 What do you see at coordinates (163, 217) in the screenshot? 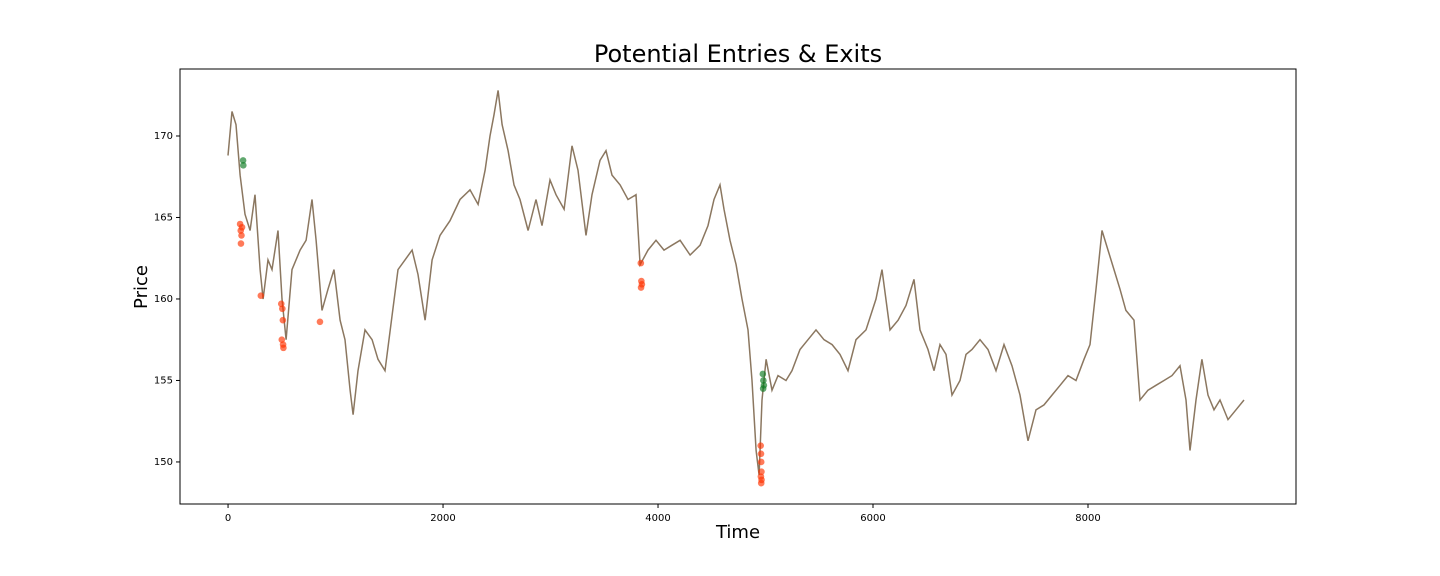
I see `y-tick-label: 165` at bounding box center [163, 217].